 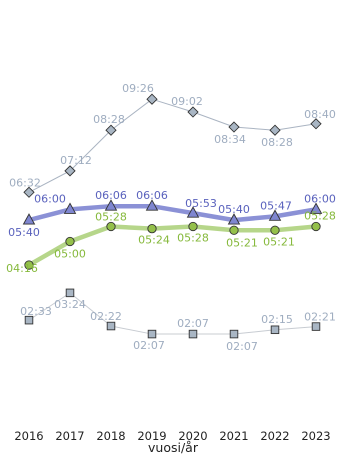 I want to click on x-tick-label-2022: 2022, so click(x=274, y=436).